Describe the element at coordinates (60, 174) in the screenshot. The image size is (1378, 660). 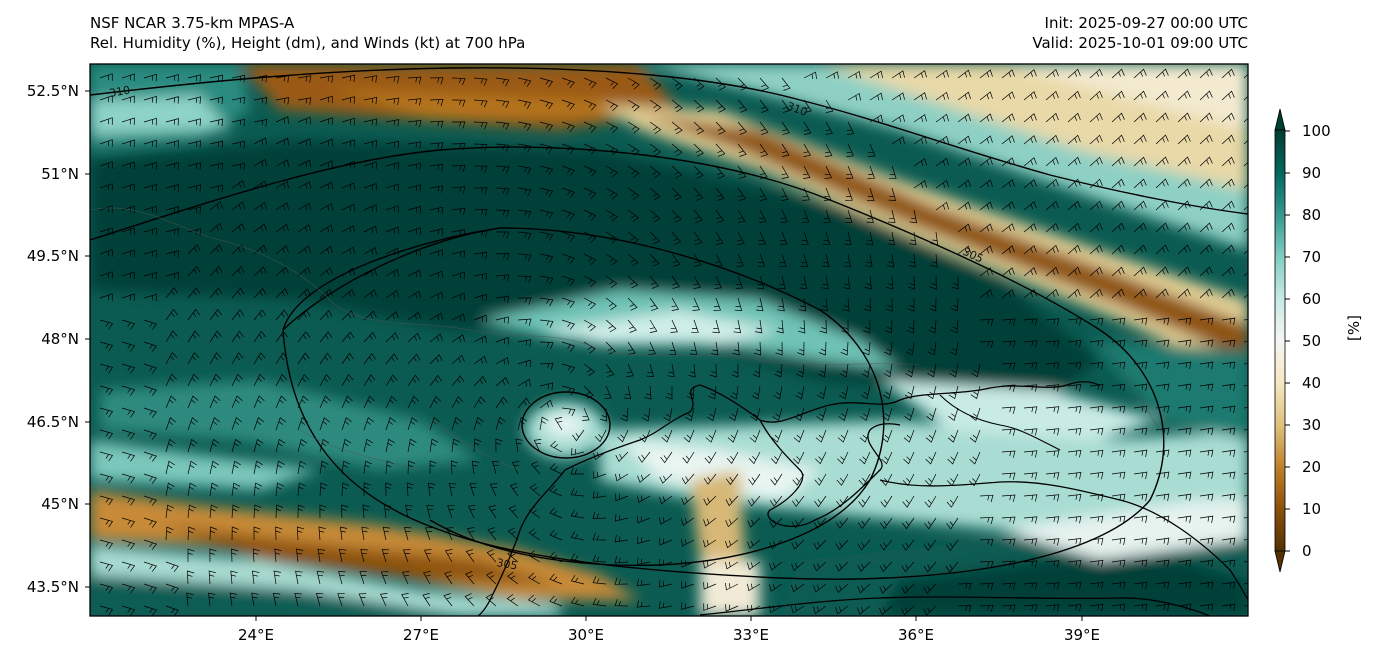
I see `lat-tick-label: 51°N` at that location.